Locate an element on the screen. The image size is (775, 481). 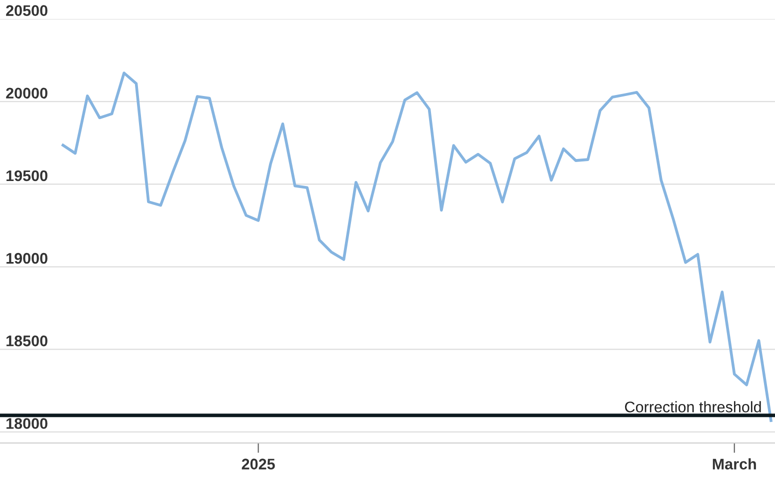
y-tick-label: 18500 is located at coordinates (27, 341).